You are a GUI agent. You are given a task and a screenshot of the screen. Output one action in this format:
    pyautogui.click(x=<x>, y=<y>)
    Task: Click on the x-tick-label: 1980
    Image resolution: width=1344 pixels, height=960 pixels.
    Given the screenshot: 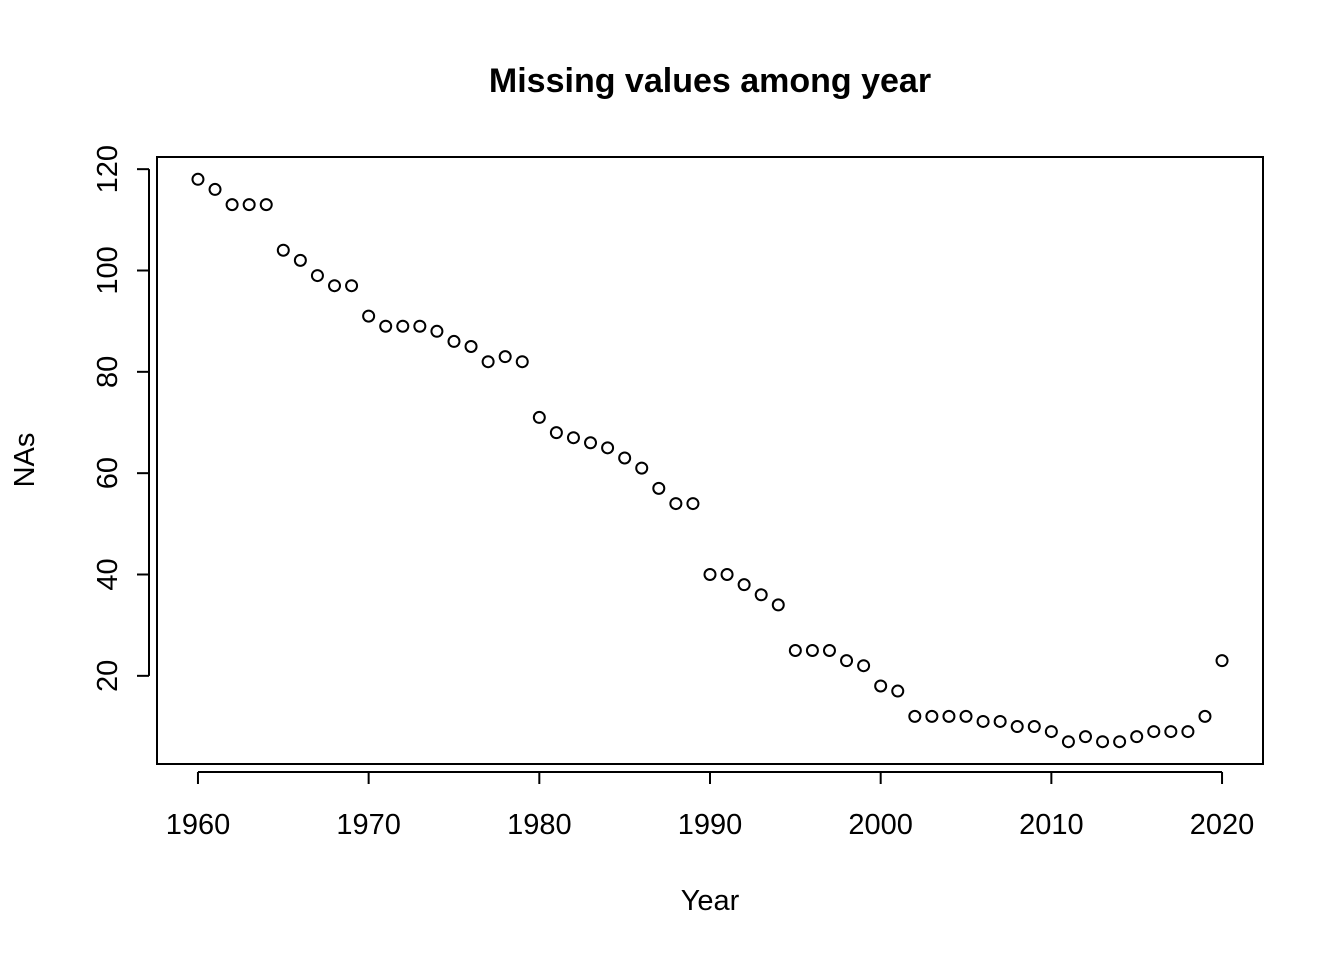 What is the action you would take?
    pyautogui.click(x=539, y=825)
    